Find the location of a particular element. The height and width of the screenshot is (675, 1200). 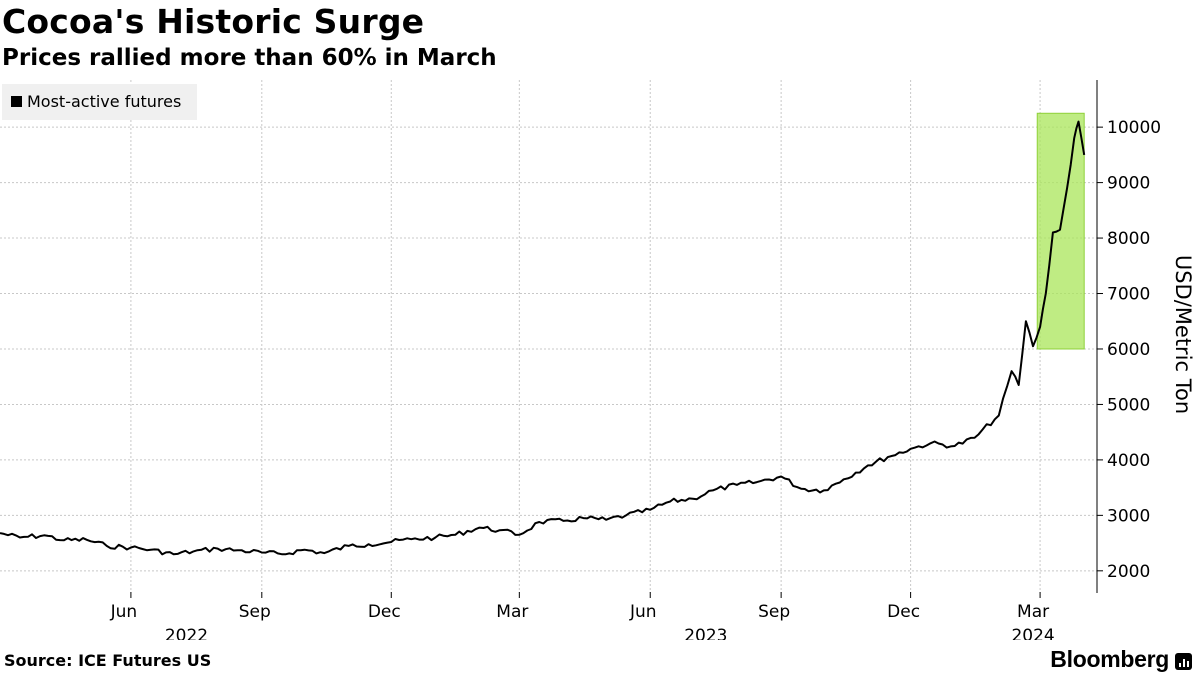

y-axis-title: USD/Metric Ton is located at coordinates (1183, 334).